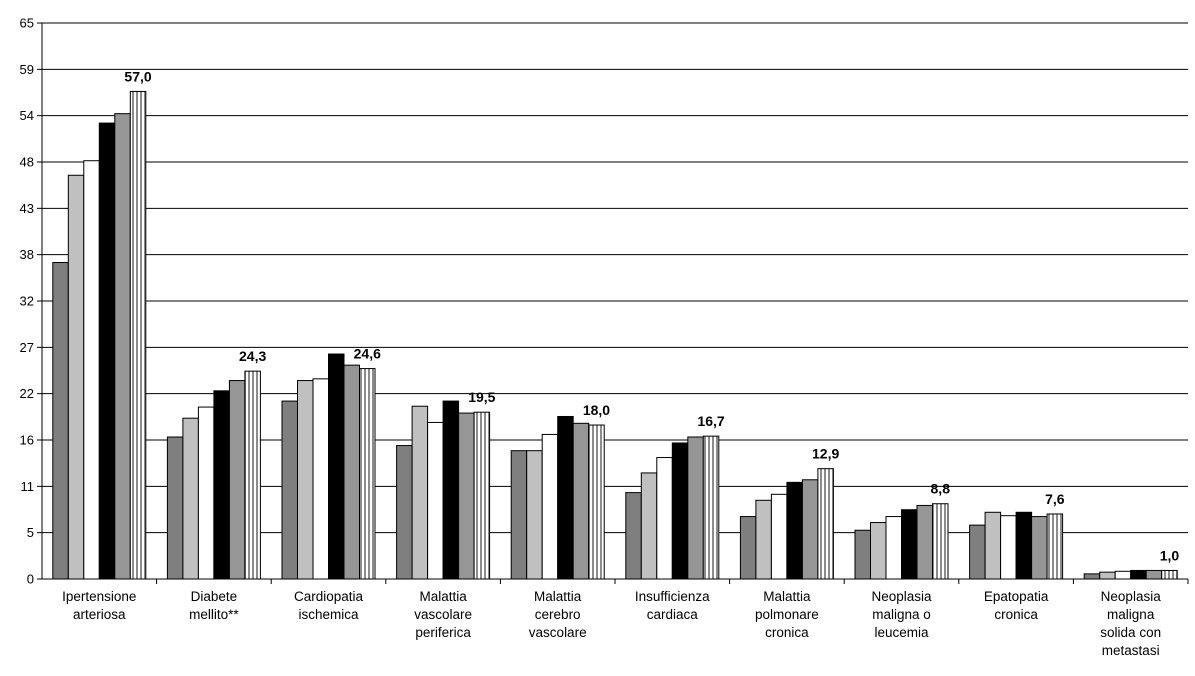  I want to click on category-label: Malattia vascolare periferica, so click(443, 614).